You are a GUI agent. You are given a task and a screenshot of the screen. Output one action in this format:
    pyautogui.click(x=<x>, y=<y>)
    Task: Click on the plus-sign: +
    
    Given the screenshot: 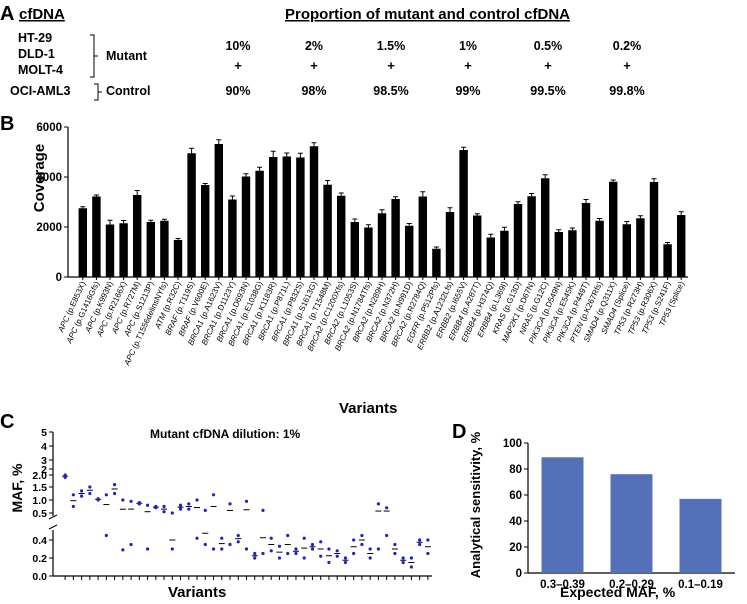 What is the action you would take?
    pyautogui.click(x=468, y=65)
    